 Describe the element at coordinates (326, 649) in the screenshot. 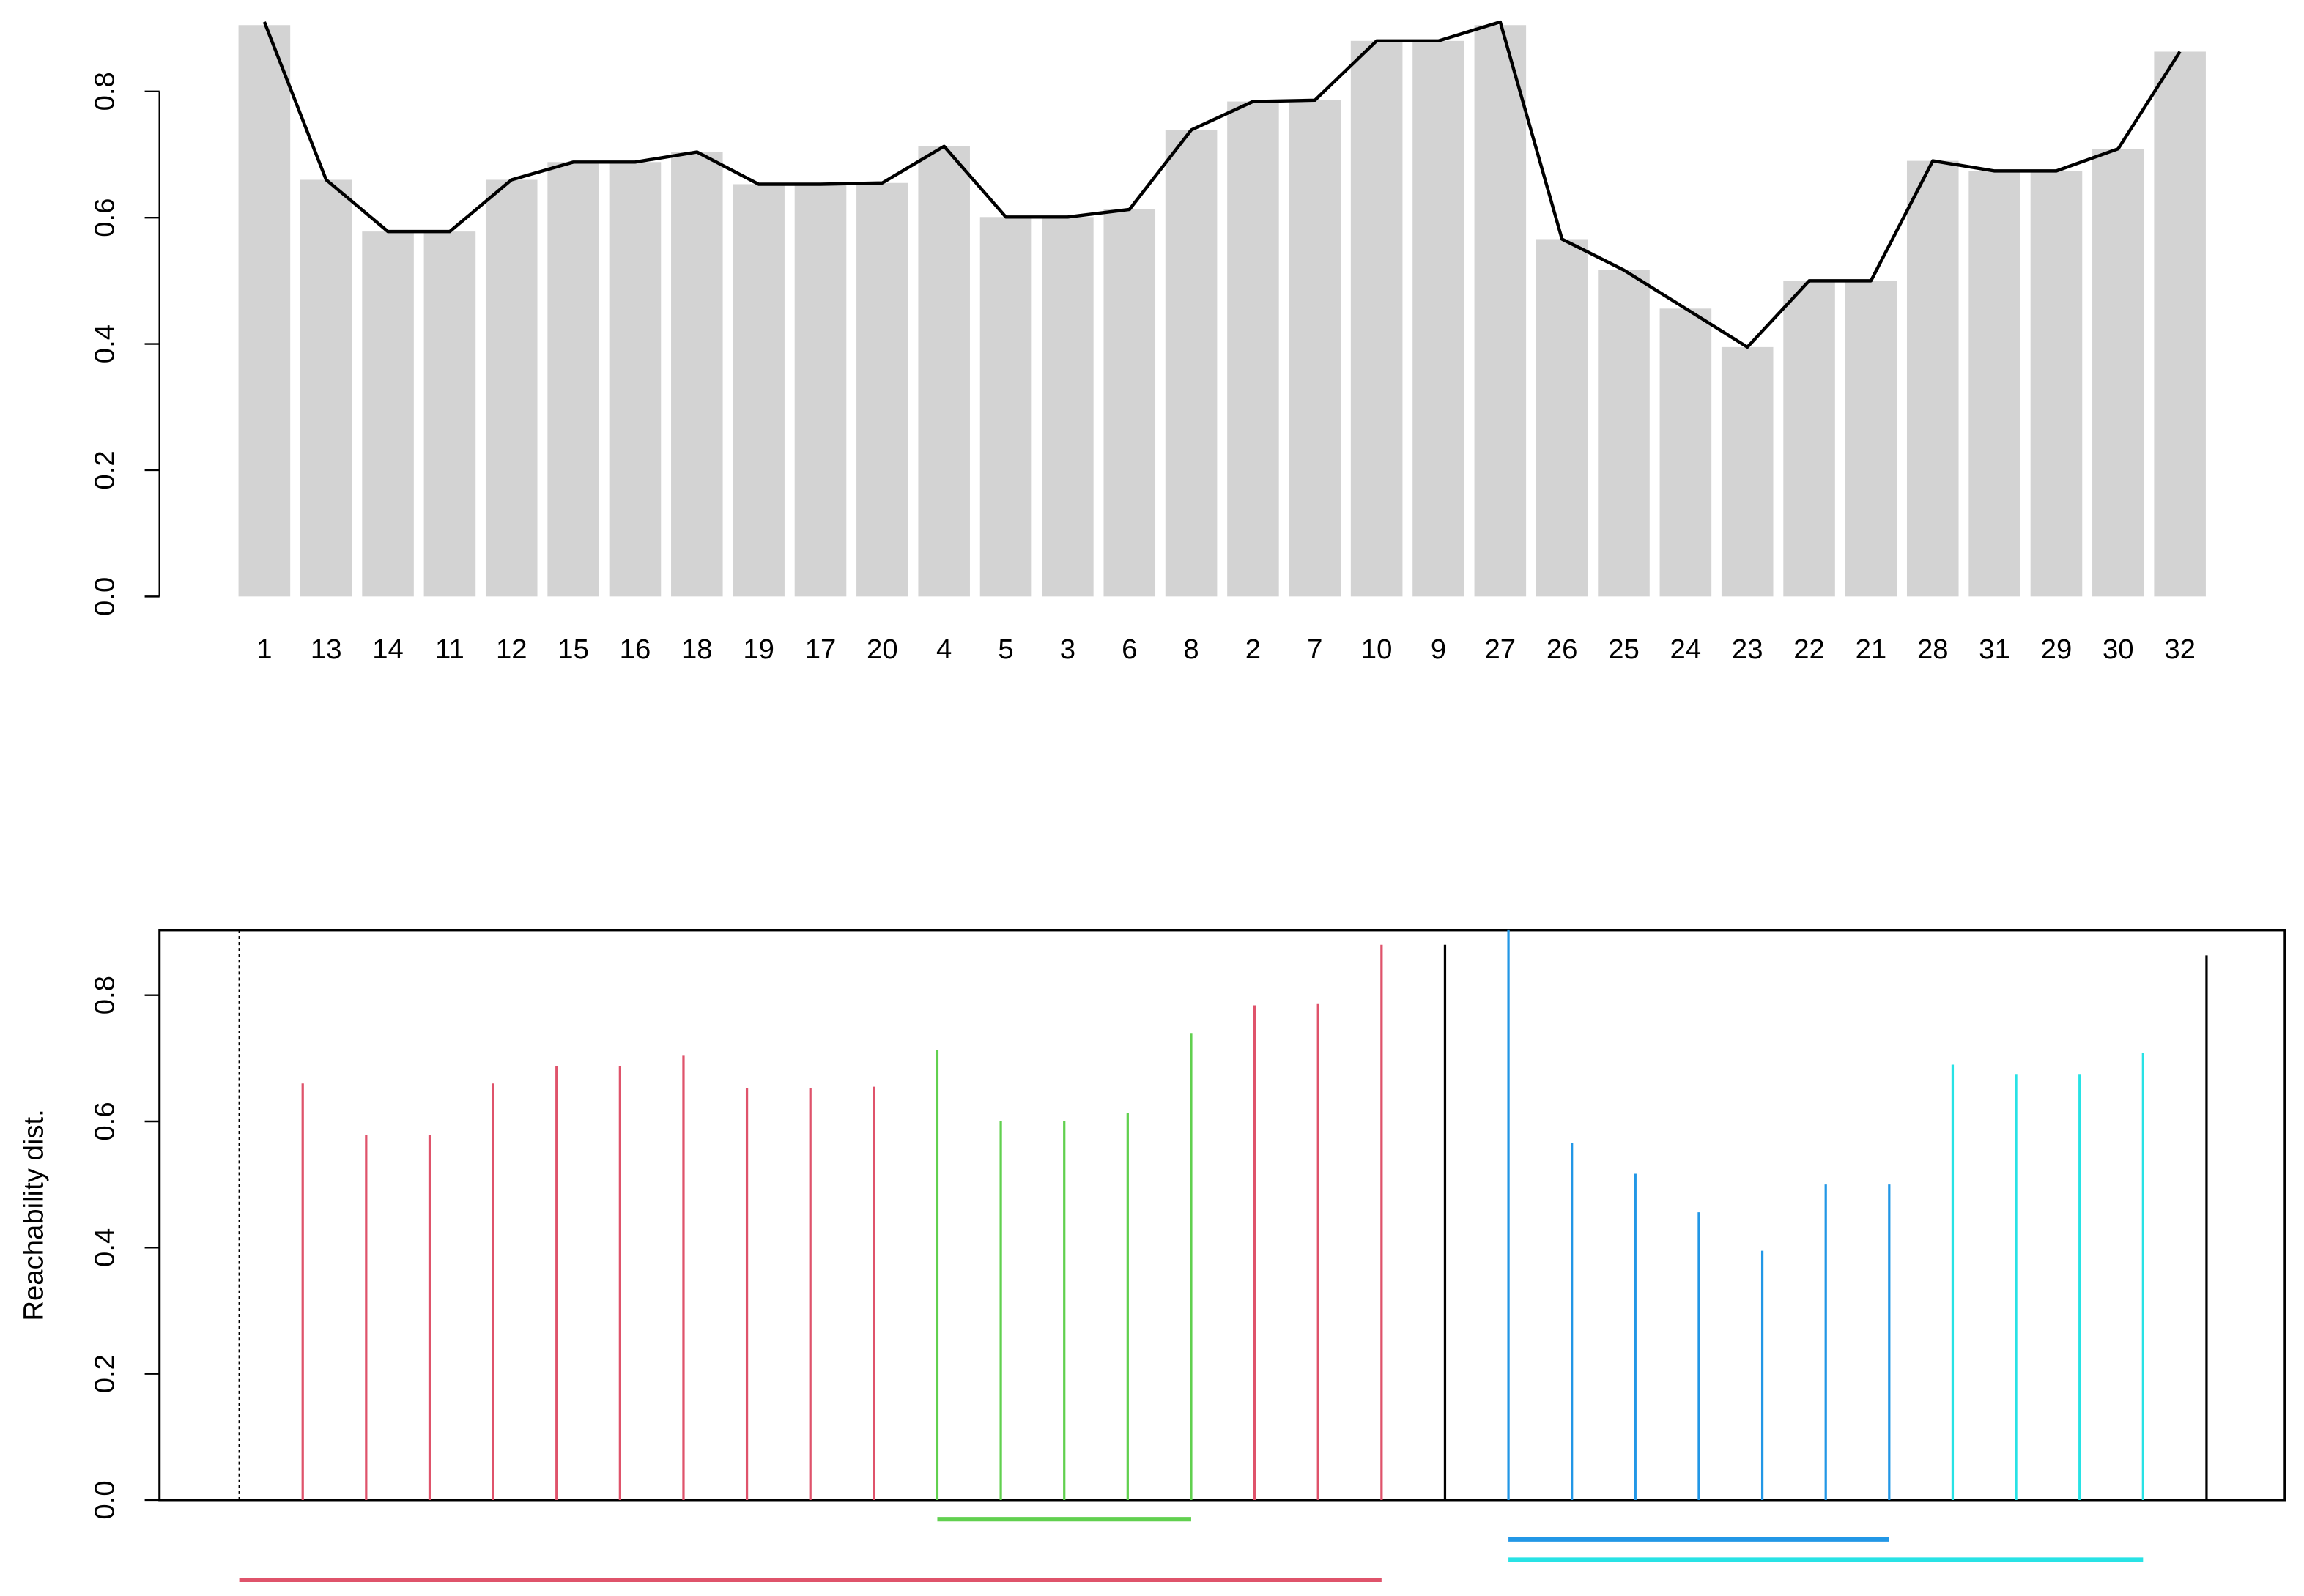

I see `x-tick-label: 13` at that location.